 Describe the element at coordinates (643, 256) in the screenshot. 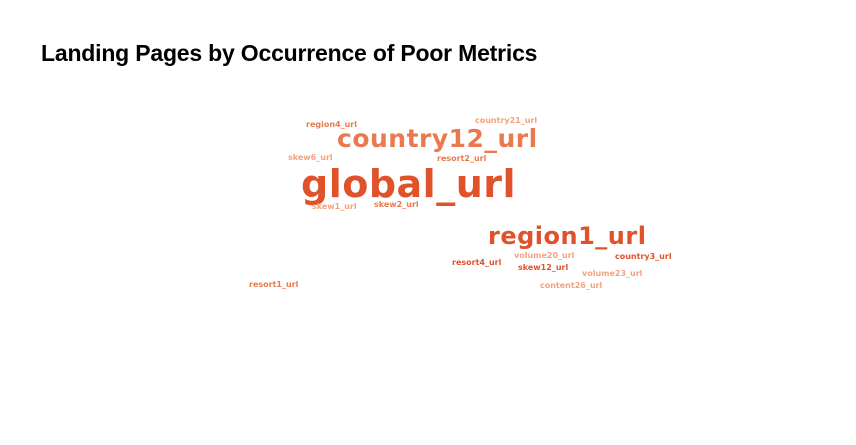

I see `word-country3-url: country3_url` at that location.